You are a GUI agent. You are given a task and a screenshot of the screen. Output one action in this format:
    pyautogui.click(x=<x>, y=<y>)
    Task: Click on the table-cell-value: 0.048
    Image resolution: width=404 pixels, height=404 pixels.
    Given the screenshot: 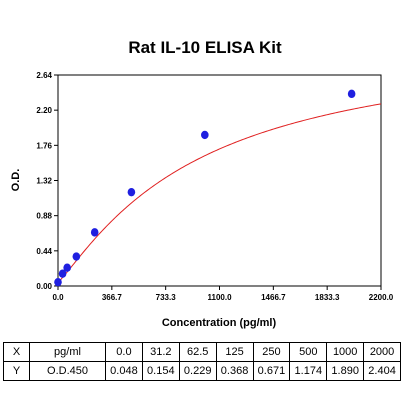 What is the action you would take?
    pyautogui.click(x=124, y=371)
    